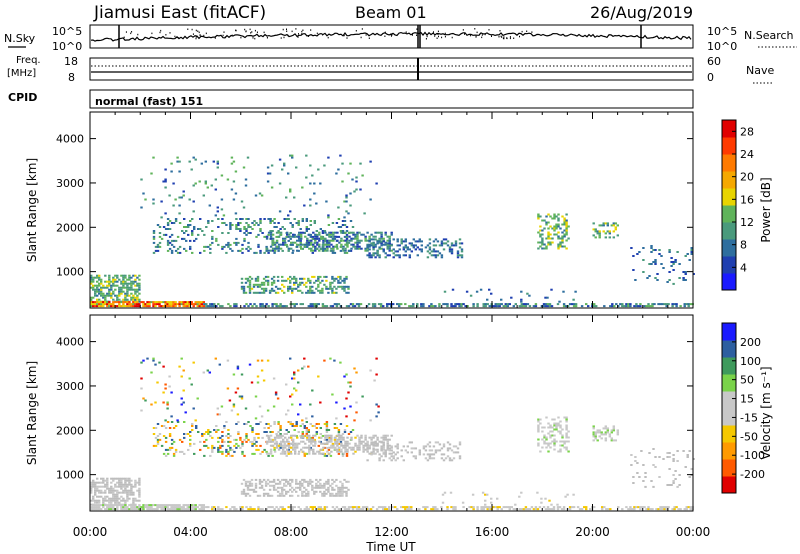  I want to click on nave-label: Nave, so click(760, 70).